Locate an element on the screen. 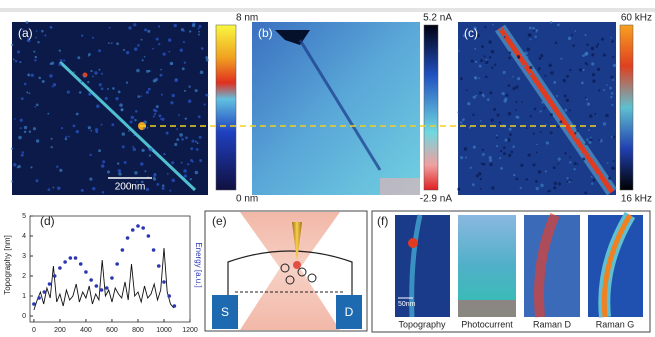 The image size is (655, 337). colorbar-max: 60 kHz is located at coordinates (636, 18).